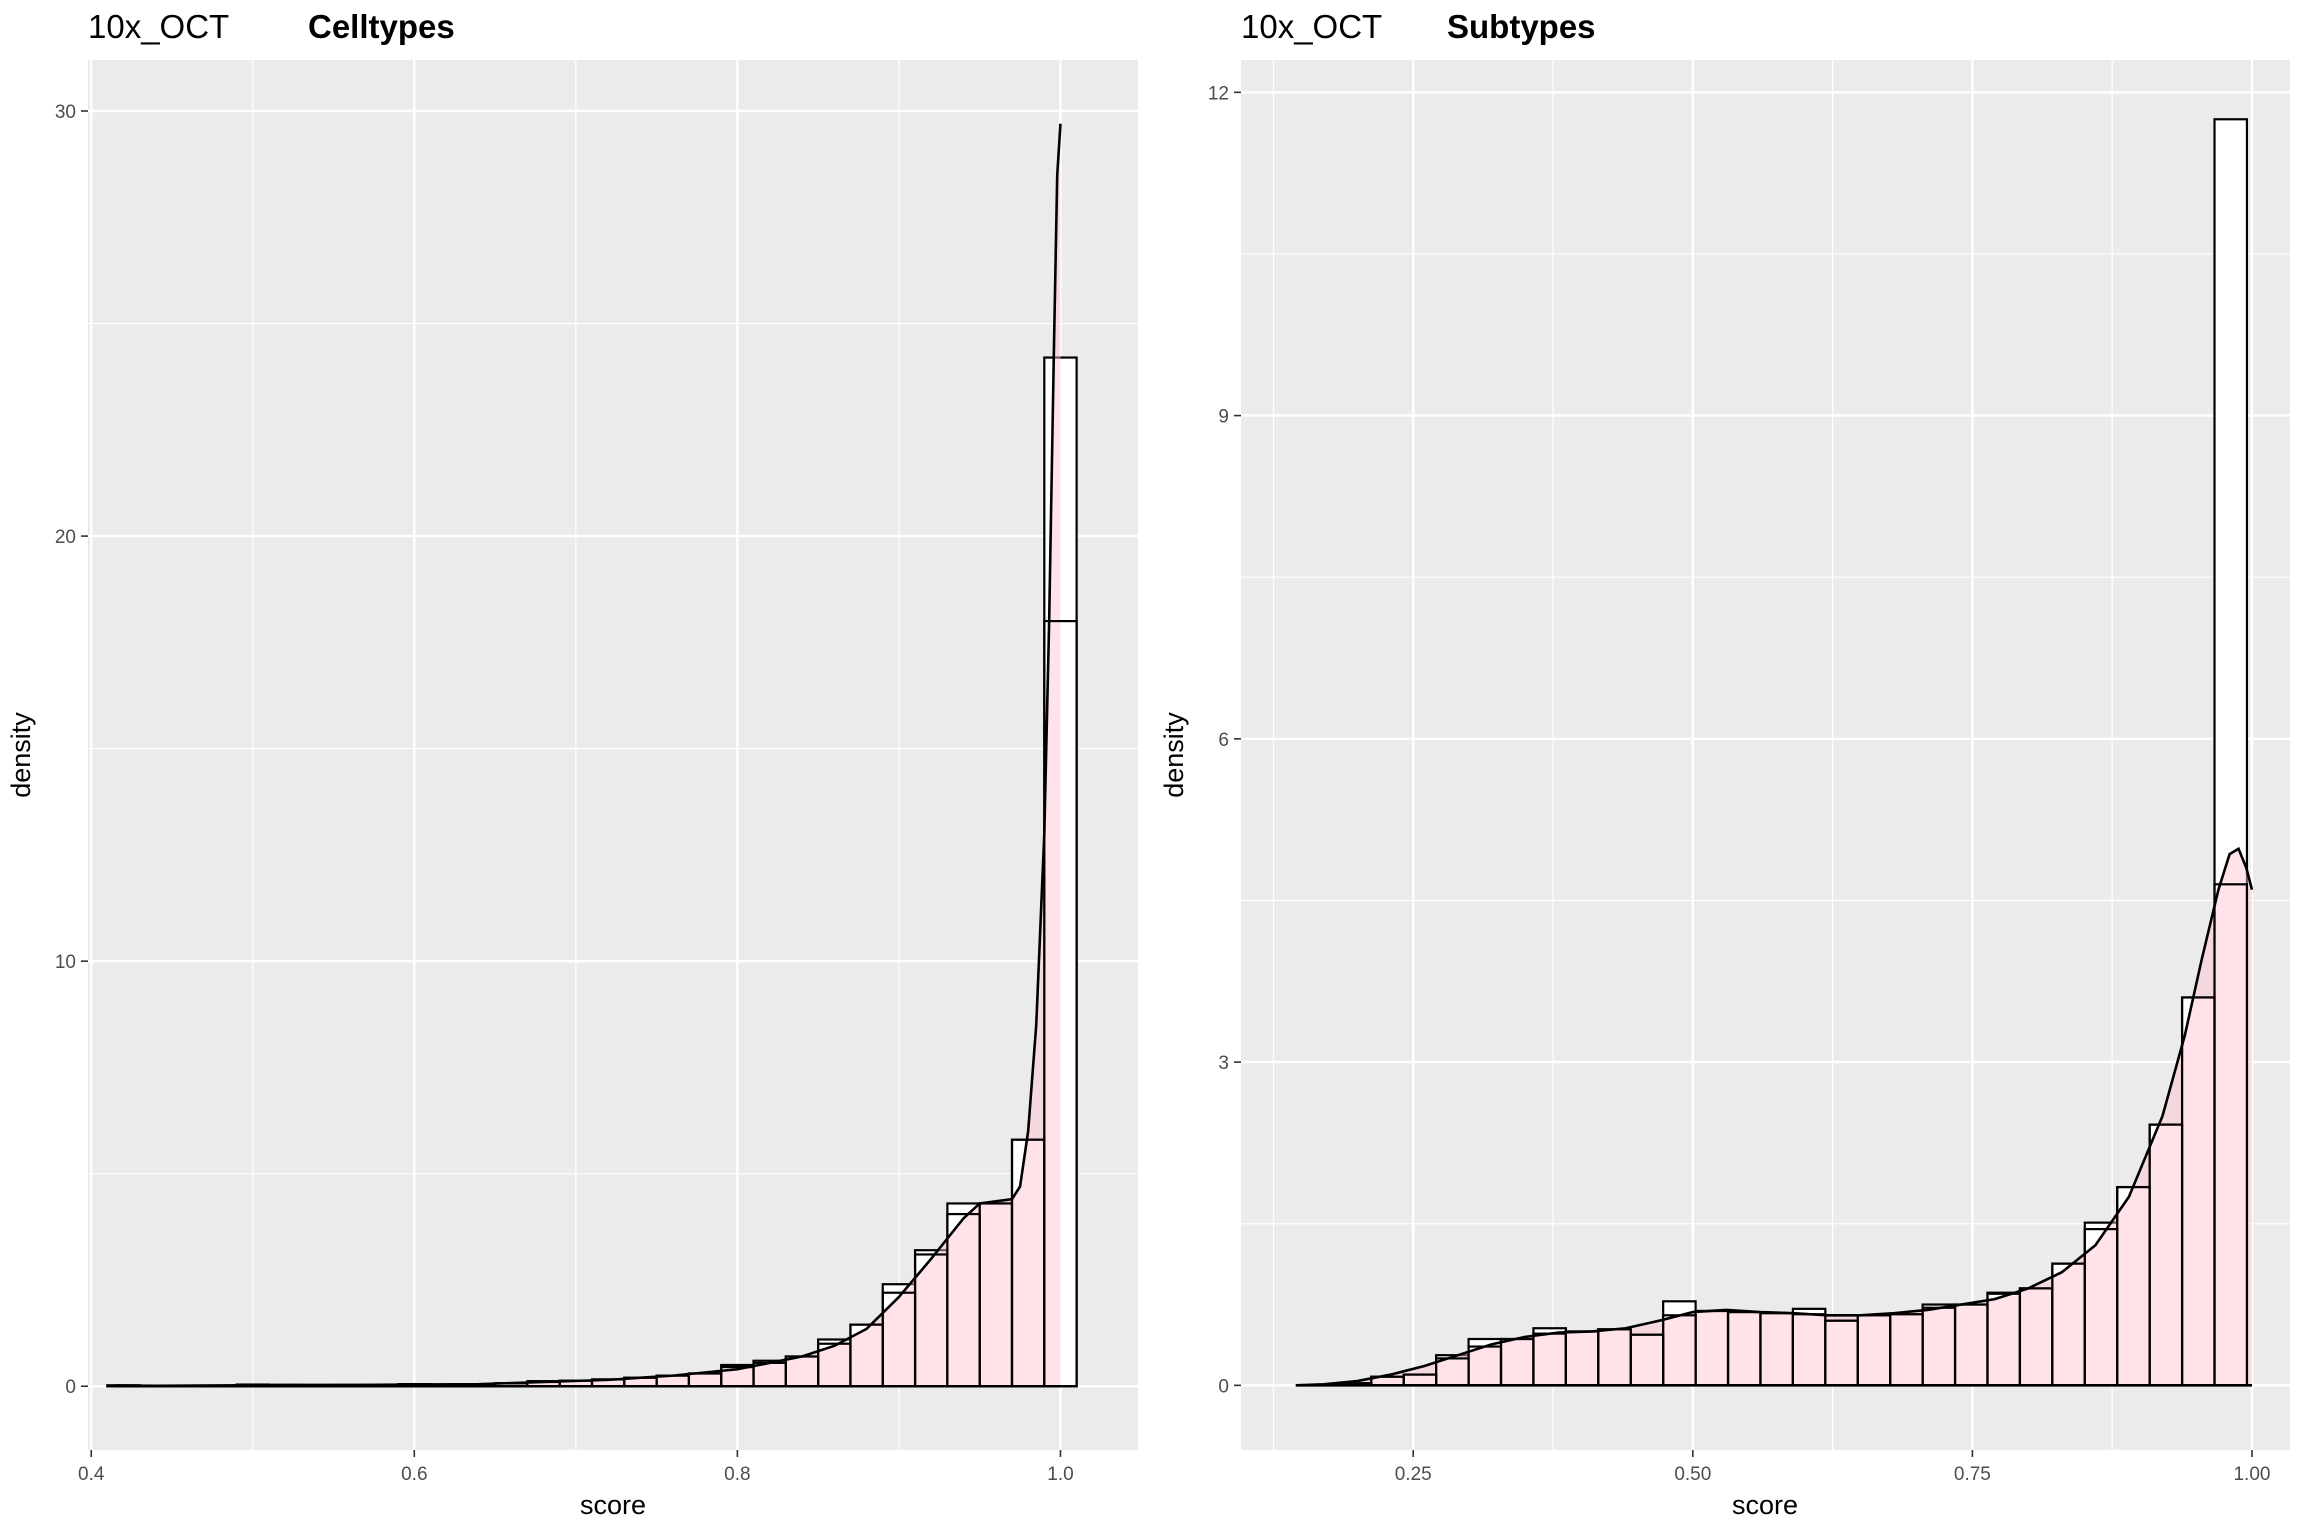 The width and height of the screenshot is (2304, 1536). I want to click on x-tick-label: 0.50, so click(1692, 1474).